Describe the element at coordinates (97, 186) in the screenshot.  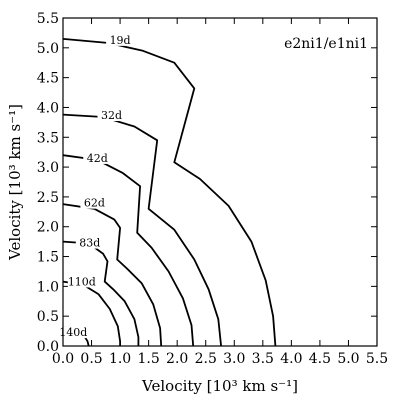
I see `contour-labels: 19d 32d 42d 62d 83d 110d 140d` at that location.